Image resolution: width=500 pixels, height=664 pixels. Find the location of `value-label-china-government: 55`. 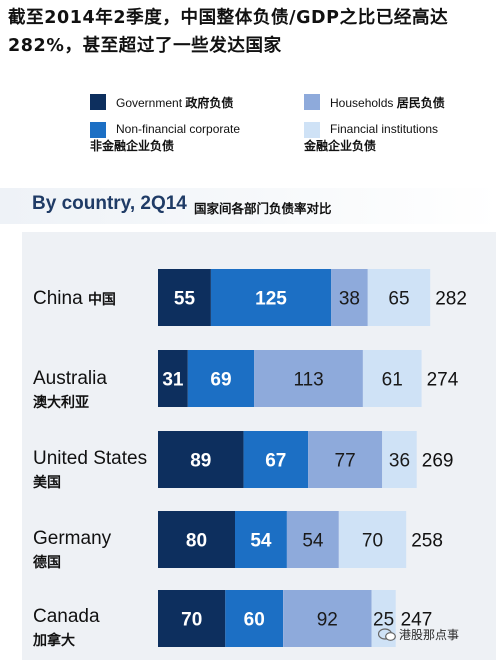

value-label-china-government: 55 is located at coordinates (185, 299).